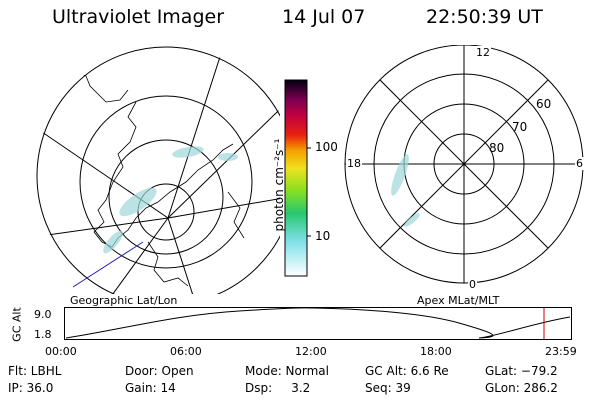 The width and height of the screenshot is (600, 400). I want to click on coastline-south, so click(168, 264).